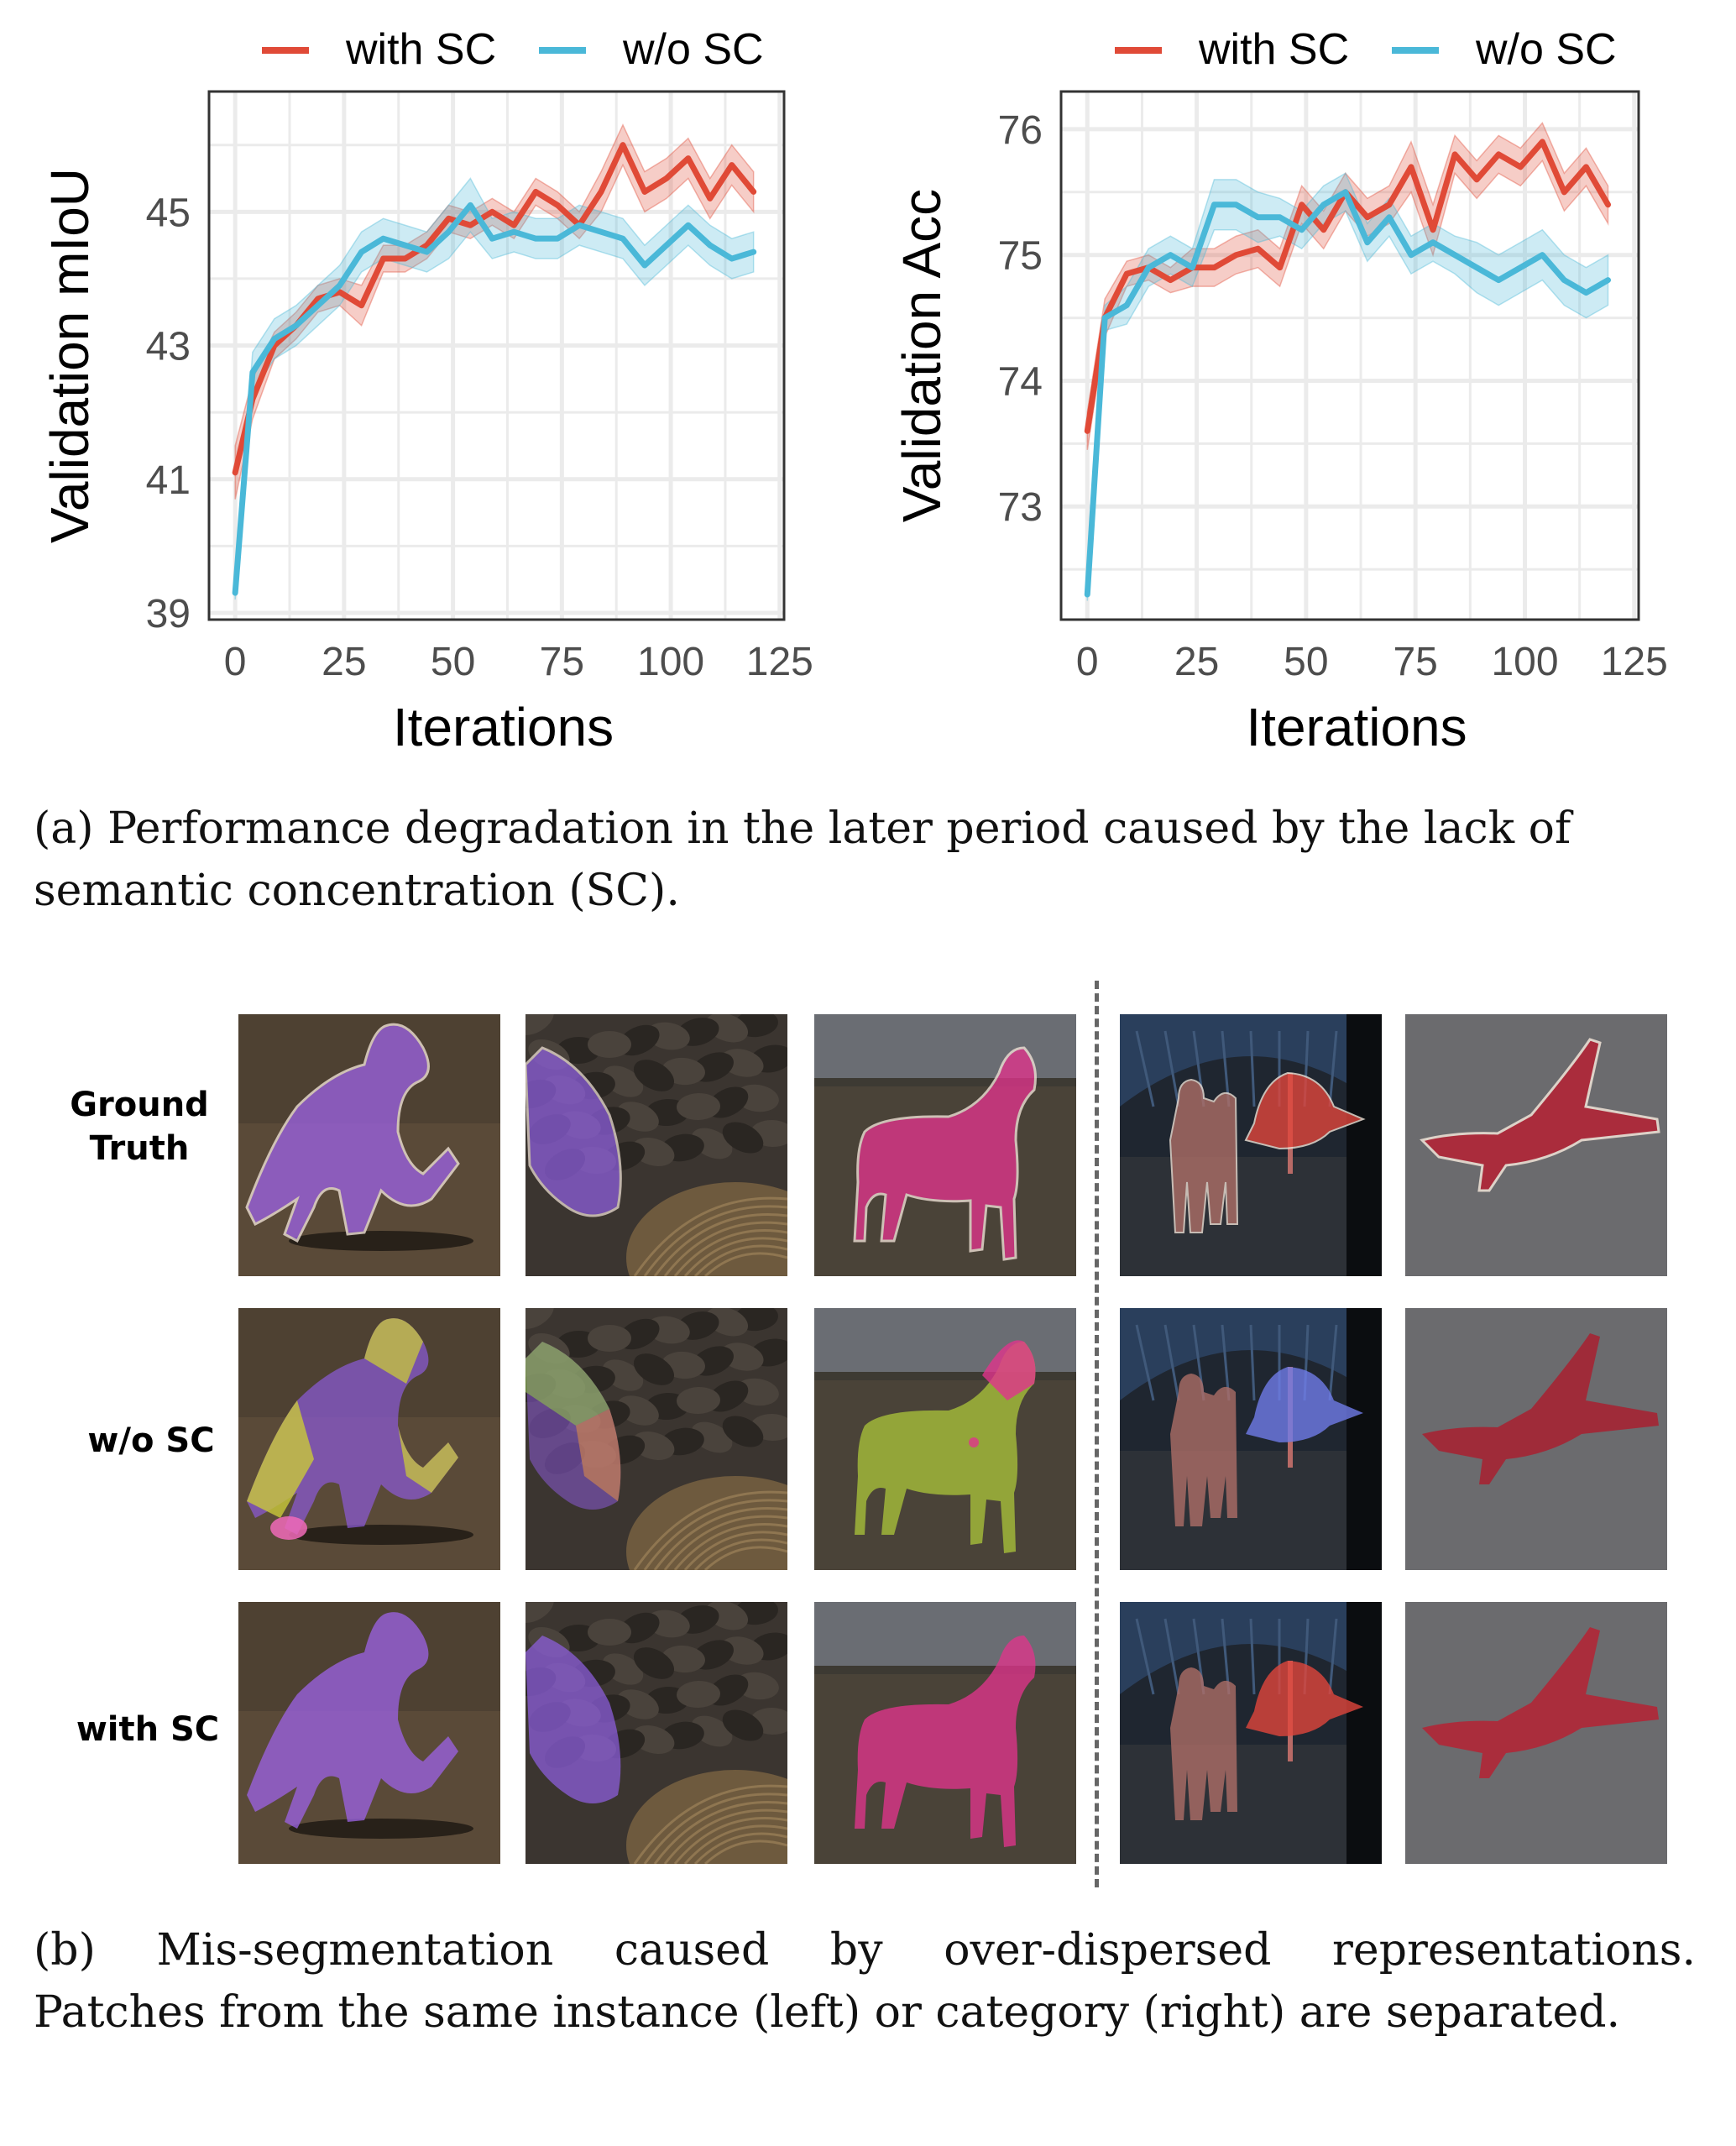 The height and width of the screenshot is (2146, 1736). Describe the element at coordinates (168, 614) in the screenshot. I see `y-tick-label: 39` at that location.